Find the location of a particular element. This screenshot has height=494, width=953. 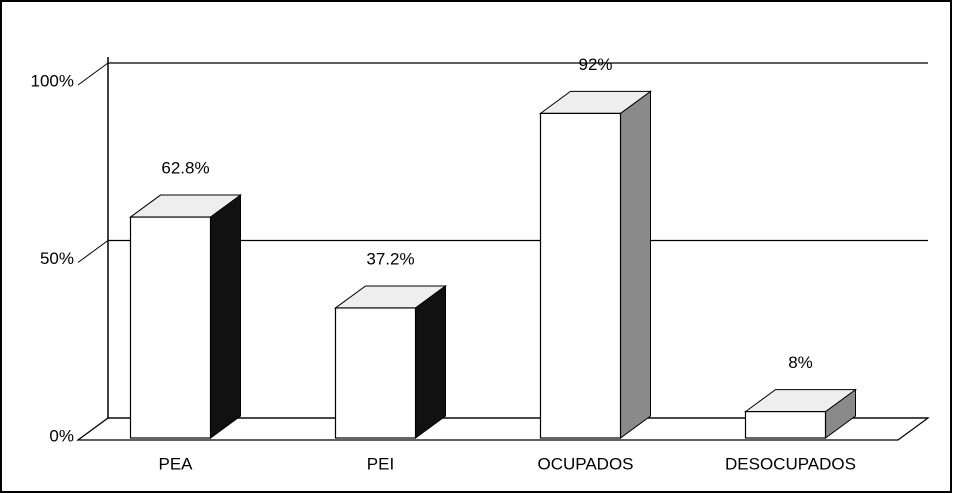

x-tick-label: DESOCUPADOS is located at coordinates (790, 463).